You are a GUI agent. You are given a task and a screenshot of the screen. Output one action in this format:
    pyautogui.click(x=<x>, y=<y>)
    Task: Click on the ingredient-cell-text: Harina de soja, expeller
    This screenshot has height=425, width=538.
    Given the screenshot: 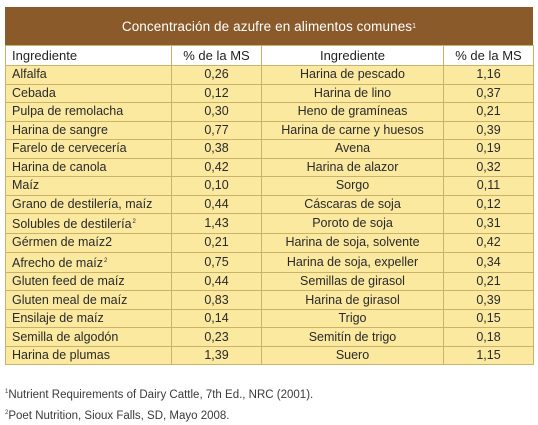 What is the action you would take?
    pyautogui.click(x=352, y=261)
    